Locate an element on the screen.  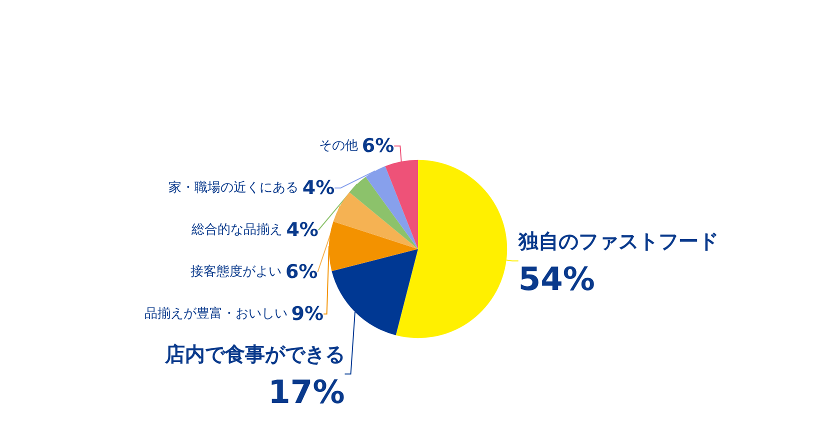
data-label: 54% is located at coordinates (556, 279).